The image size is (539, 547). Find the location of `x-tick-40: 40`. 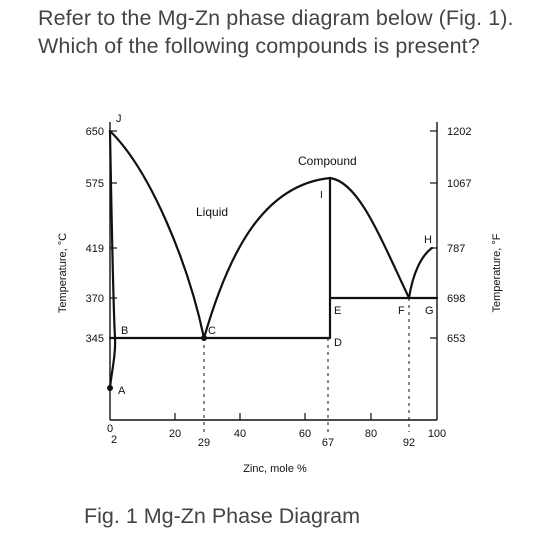

x-tick-40: 40 is located at coordinates (240, 434).